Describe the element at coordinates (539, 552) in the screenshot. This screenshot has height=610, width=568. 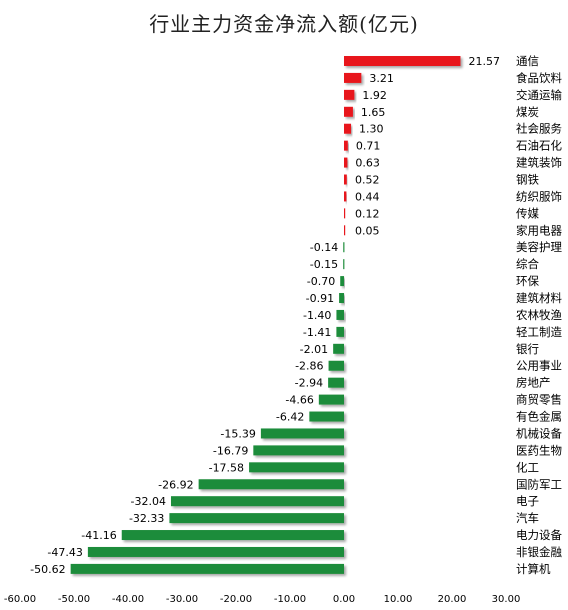
I see `category-label: 非银金融` at that location.